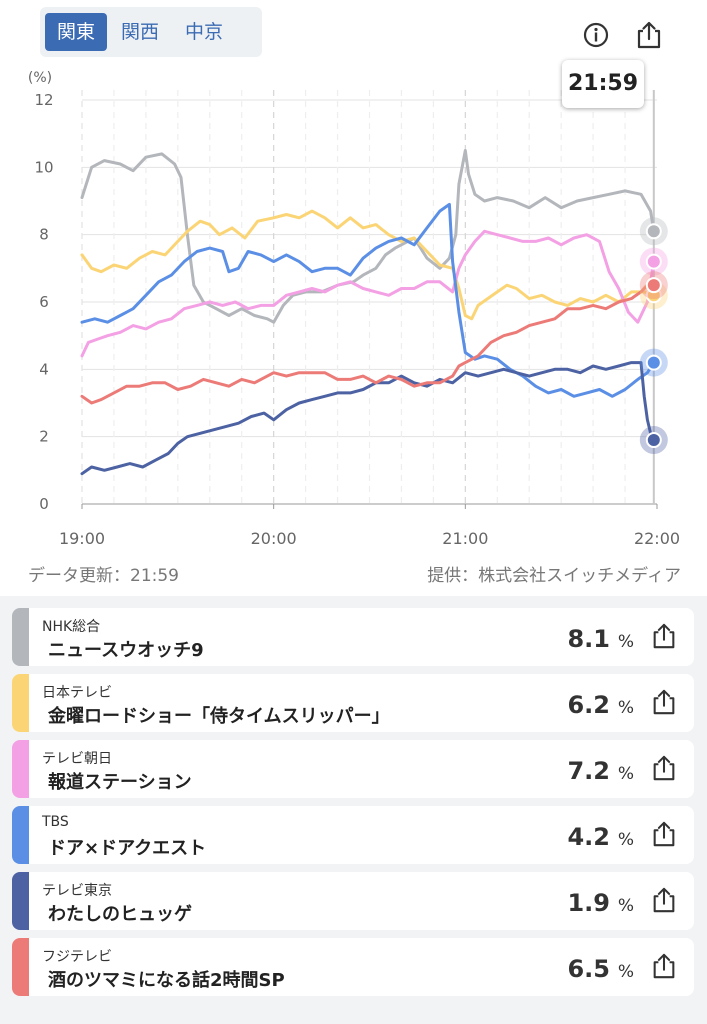 This screenshot has width=707, height=1024. Describe the element at coordinates (120, 782) in the screenshot. I see `program-title: 報道ステーション` at that location.